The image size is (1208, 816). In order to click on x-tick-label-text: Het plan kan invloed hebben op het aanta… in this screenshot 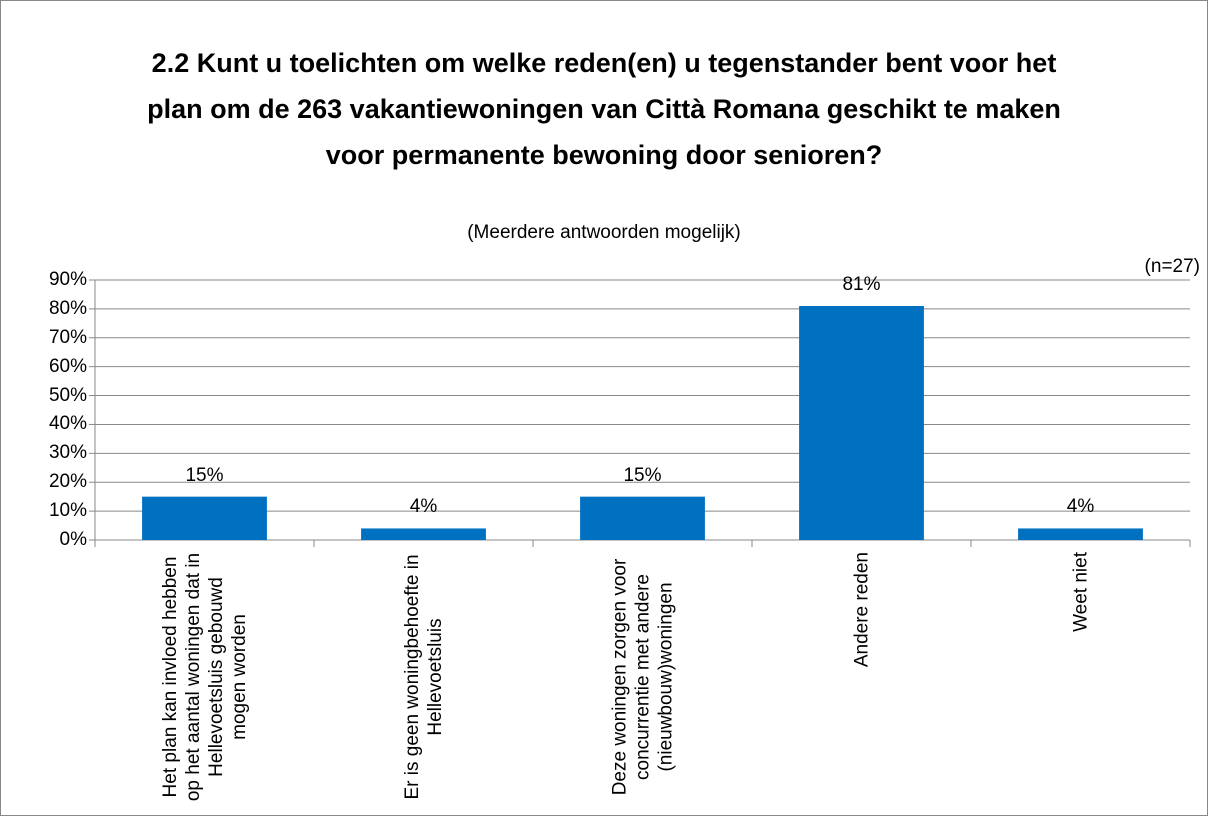, I will do `click(204, 677)`.